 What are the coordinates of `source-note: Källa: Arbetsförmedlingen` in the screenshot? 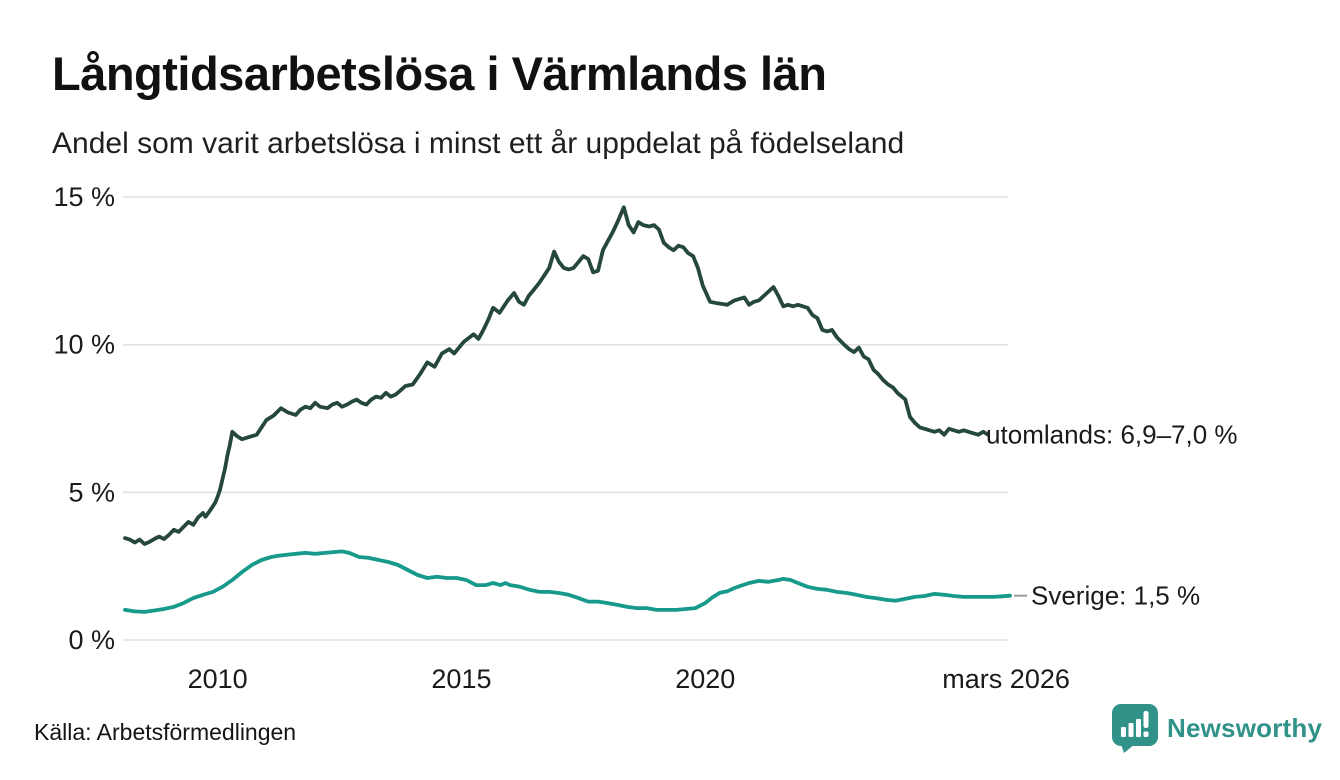 It's located at (165, 732).